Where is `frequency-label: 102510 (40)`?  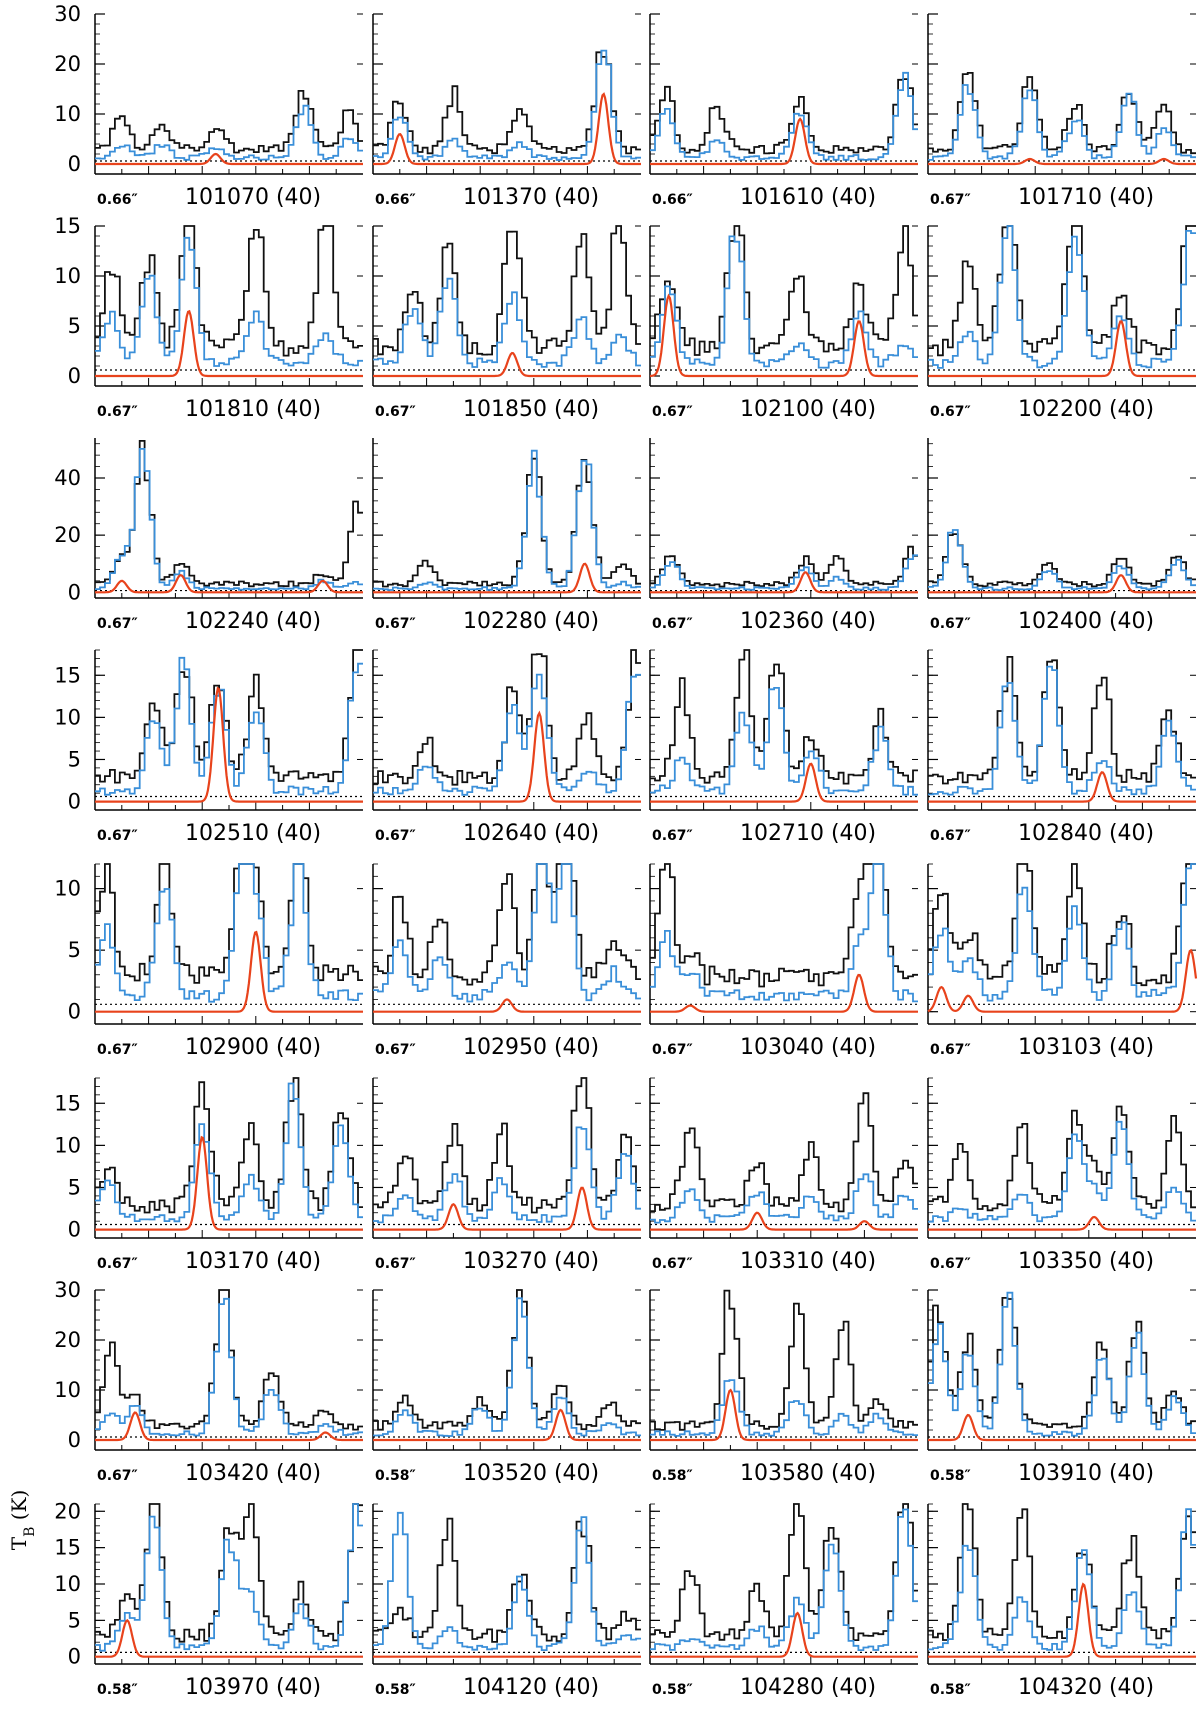 frequency-label: 102510 (40) is located at coordinates (253, 833).